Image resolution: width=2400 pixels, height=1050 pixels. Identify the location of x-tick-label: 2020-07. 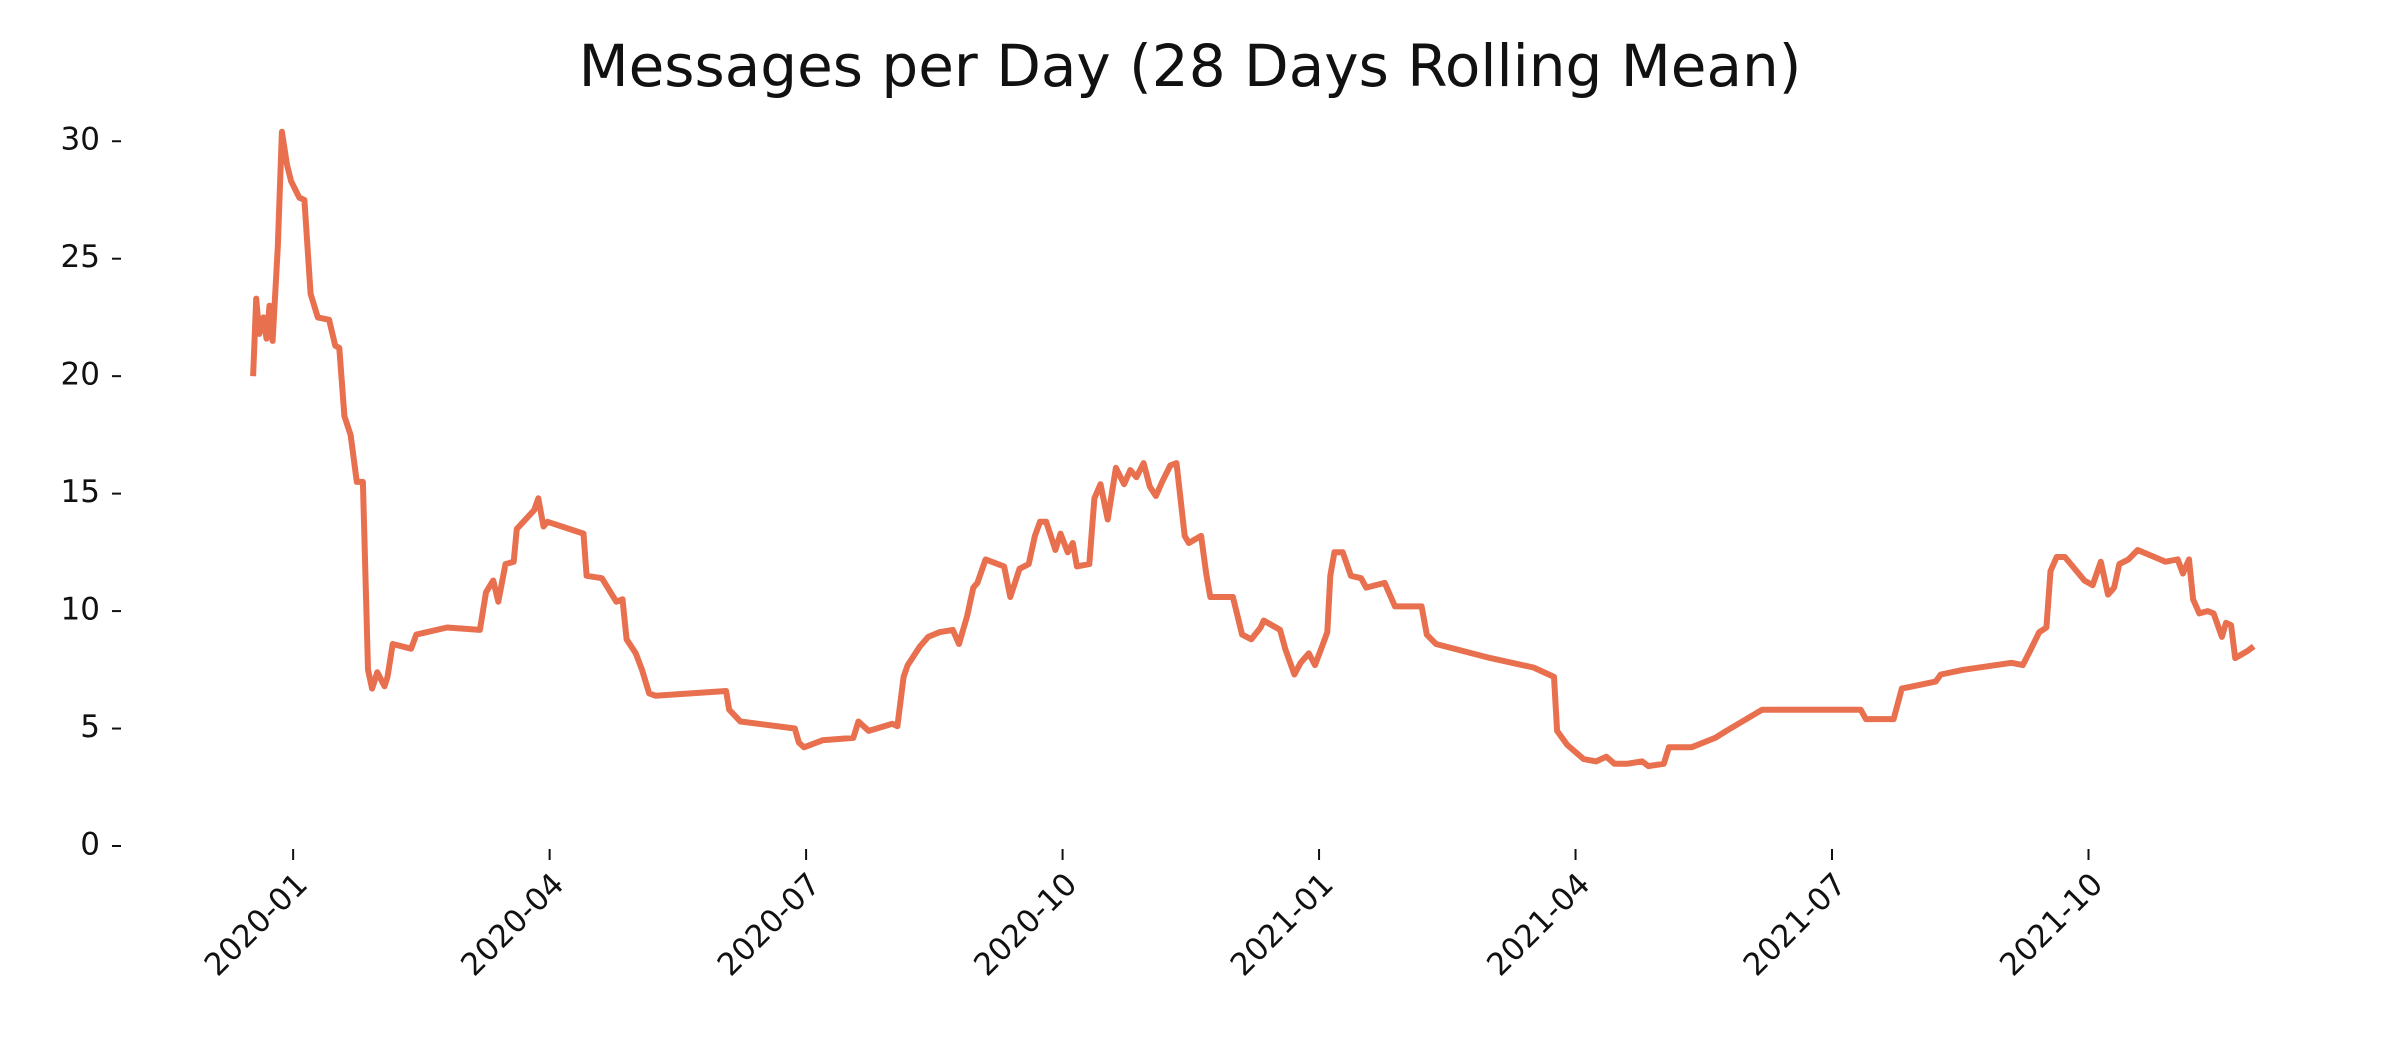
(769, 924).